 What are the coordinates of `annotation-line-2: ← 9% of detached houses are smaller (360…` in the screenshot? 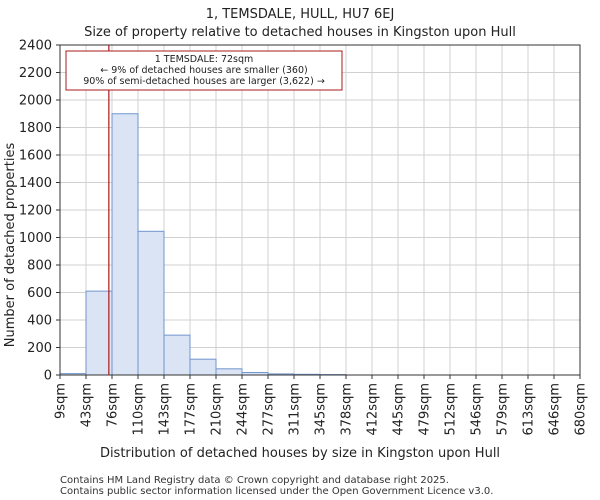 It's located at (203, 70).